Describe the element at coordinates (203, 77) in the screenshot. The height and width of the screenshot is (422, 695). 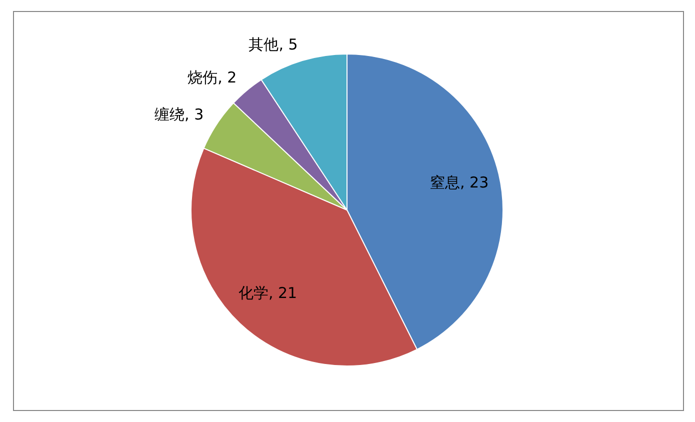
I see `slice-label: 烧伤` at that location.